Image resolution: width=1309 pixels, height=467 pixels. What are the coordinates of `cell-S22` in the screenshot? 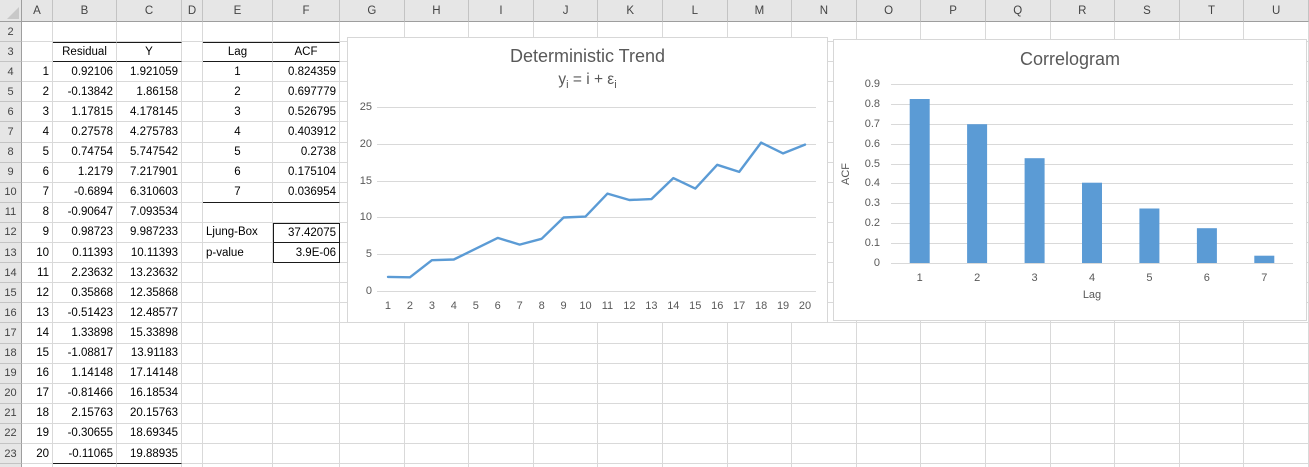 It's located at (1147, 433).